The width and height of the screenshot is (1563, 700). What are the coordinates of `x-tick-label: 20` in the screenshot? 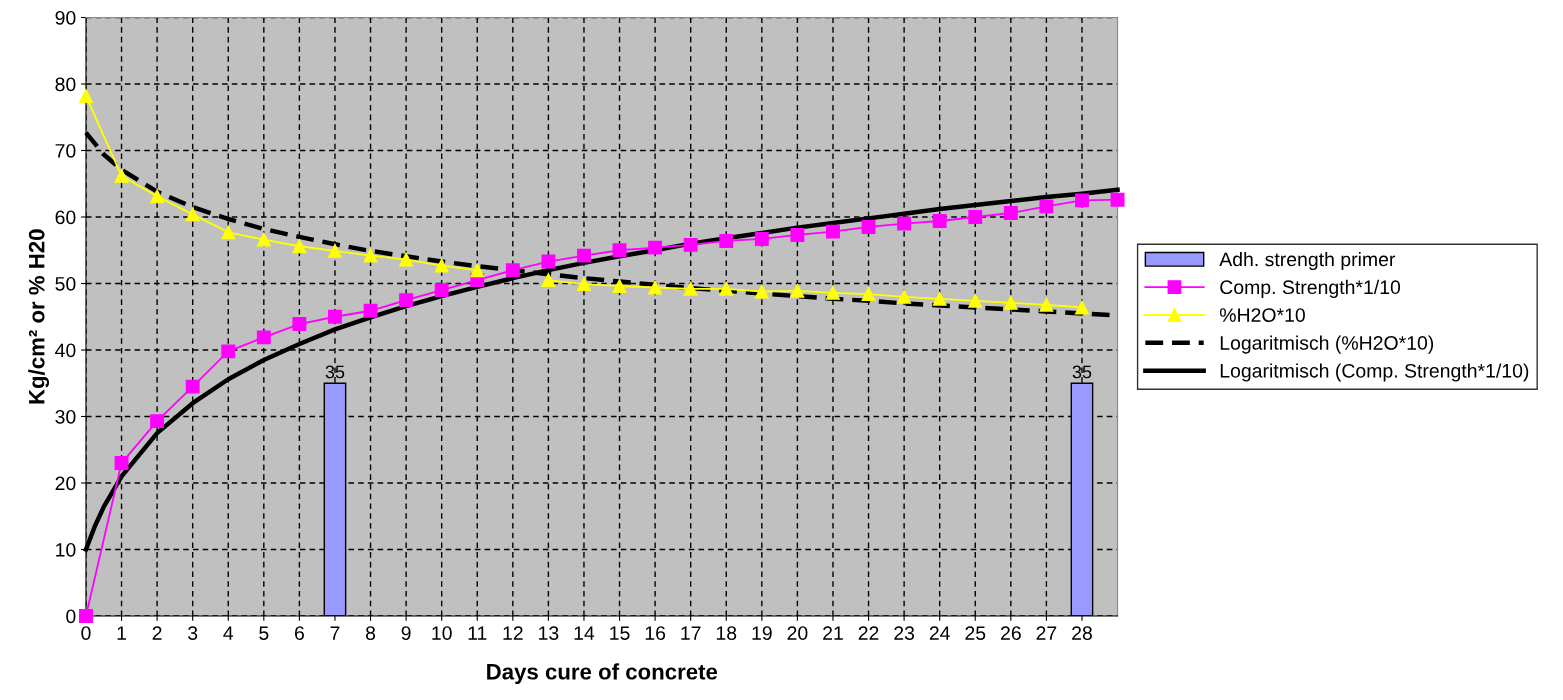 It's located at (797, 633).